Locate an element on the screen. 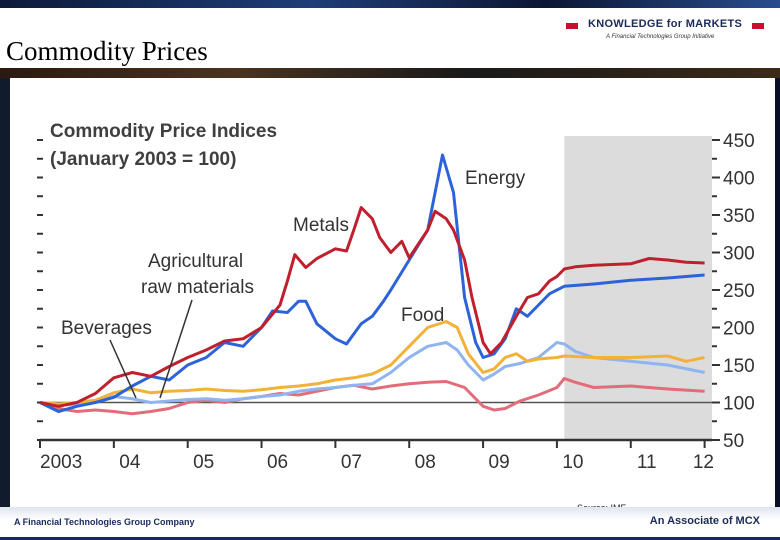 The height and width of the screenshot is (540, 780). y-tick-label: 450 is located at coordinates (739, 141).